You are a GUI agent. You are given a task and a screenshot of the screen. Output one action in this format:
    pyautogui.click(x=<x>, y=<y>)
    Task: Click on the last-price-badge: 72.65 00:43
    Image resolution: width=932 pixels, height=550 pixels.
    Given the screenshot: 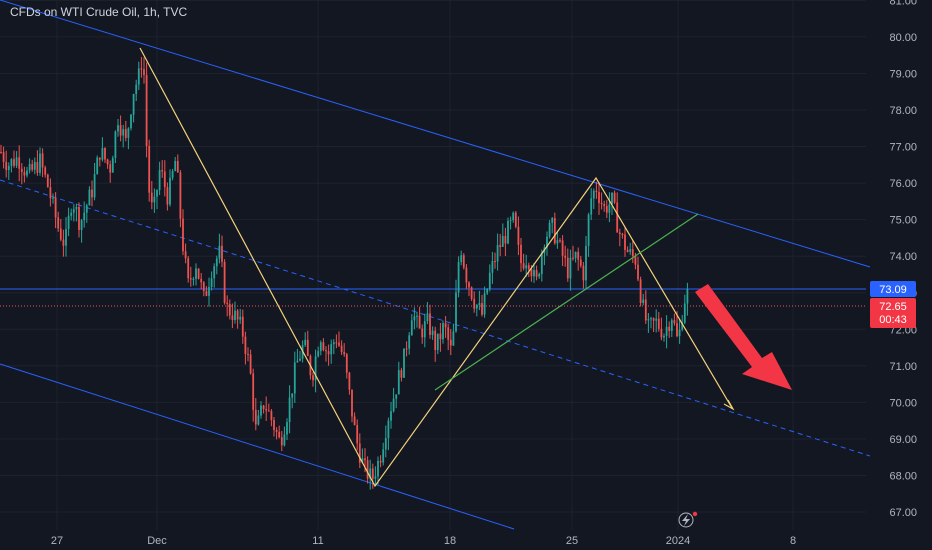 What is the action you would take?
    pyautogui.click(x=893, y=313)
    